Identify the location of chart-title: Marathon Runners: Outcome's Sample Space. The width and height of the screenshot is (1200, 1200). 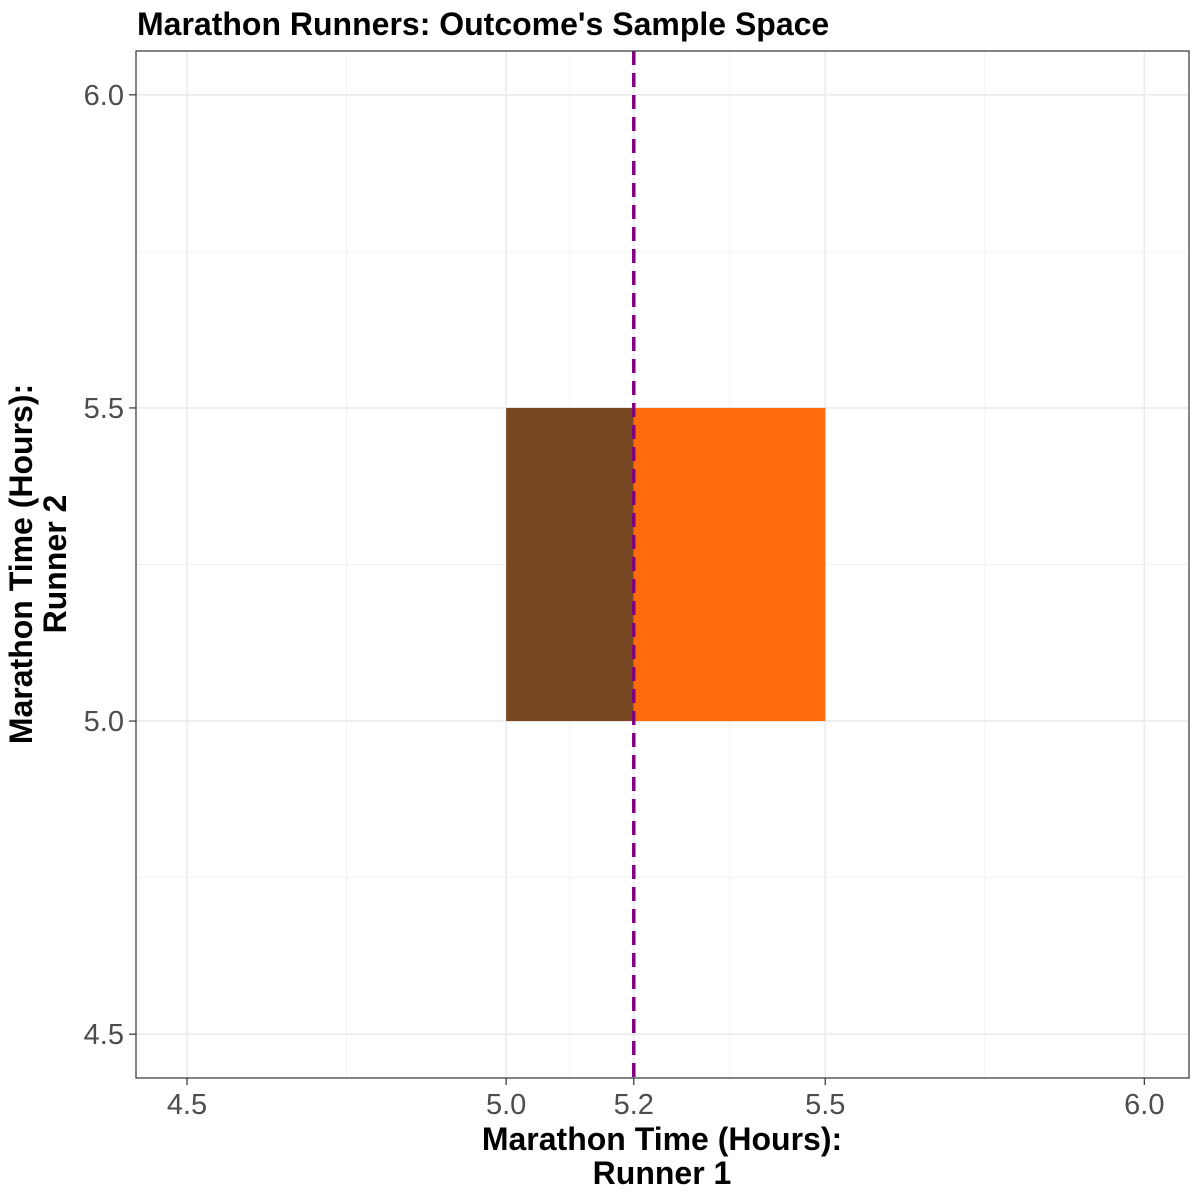
(483, 24).